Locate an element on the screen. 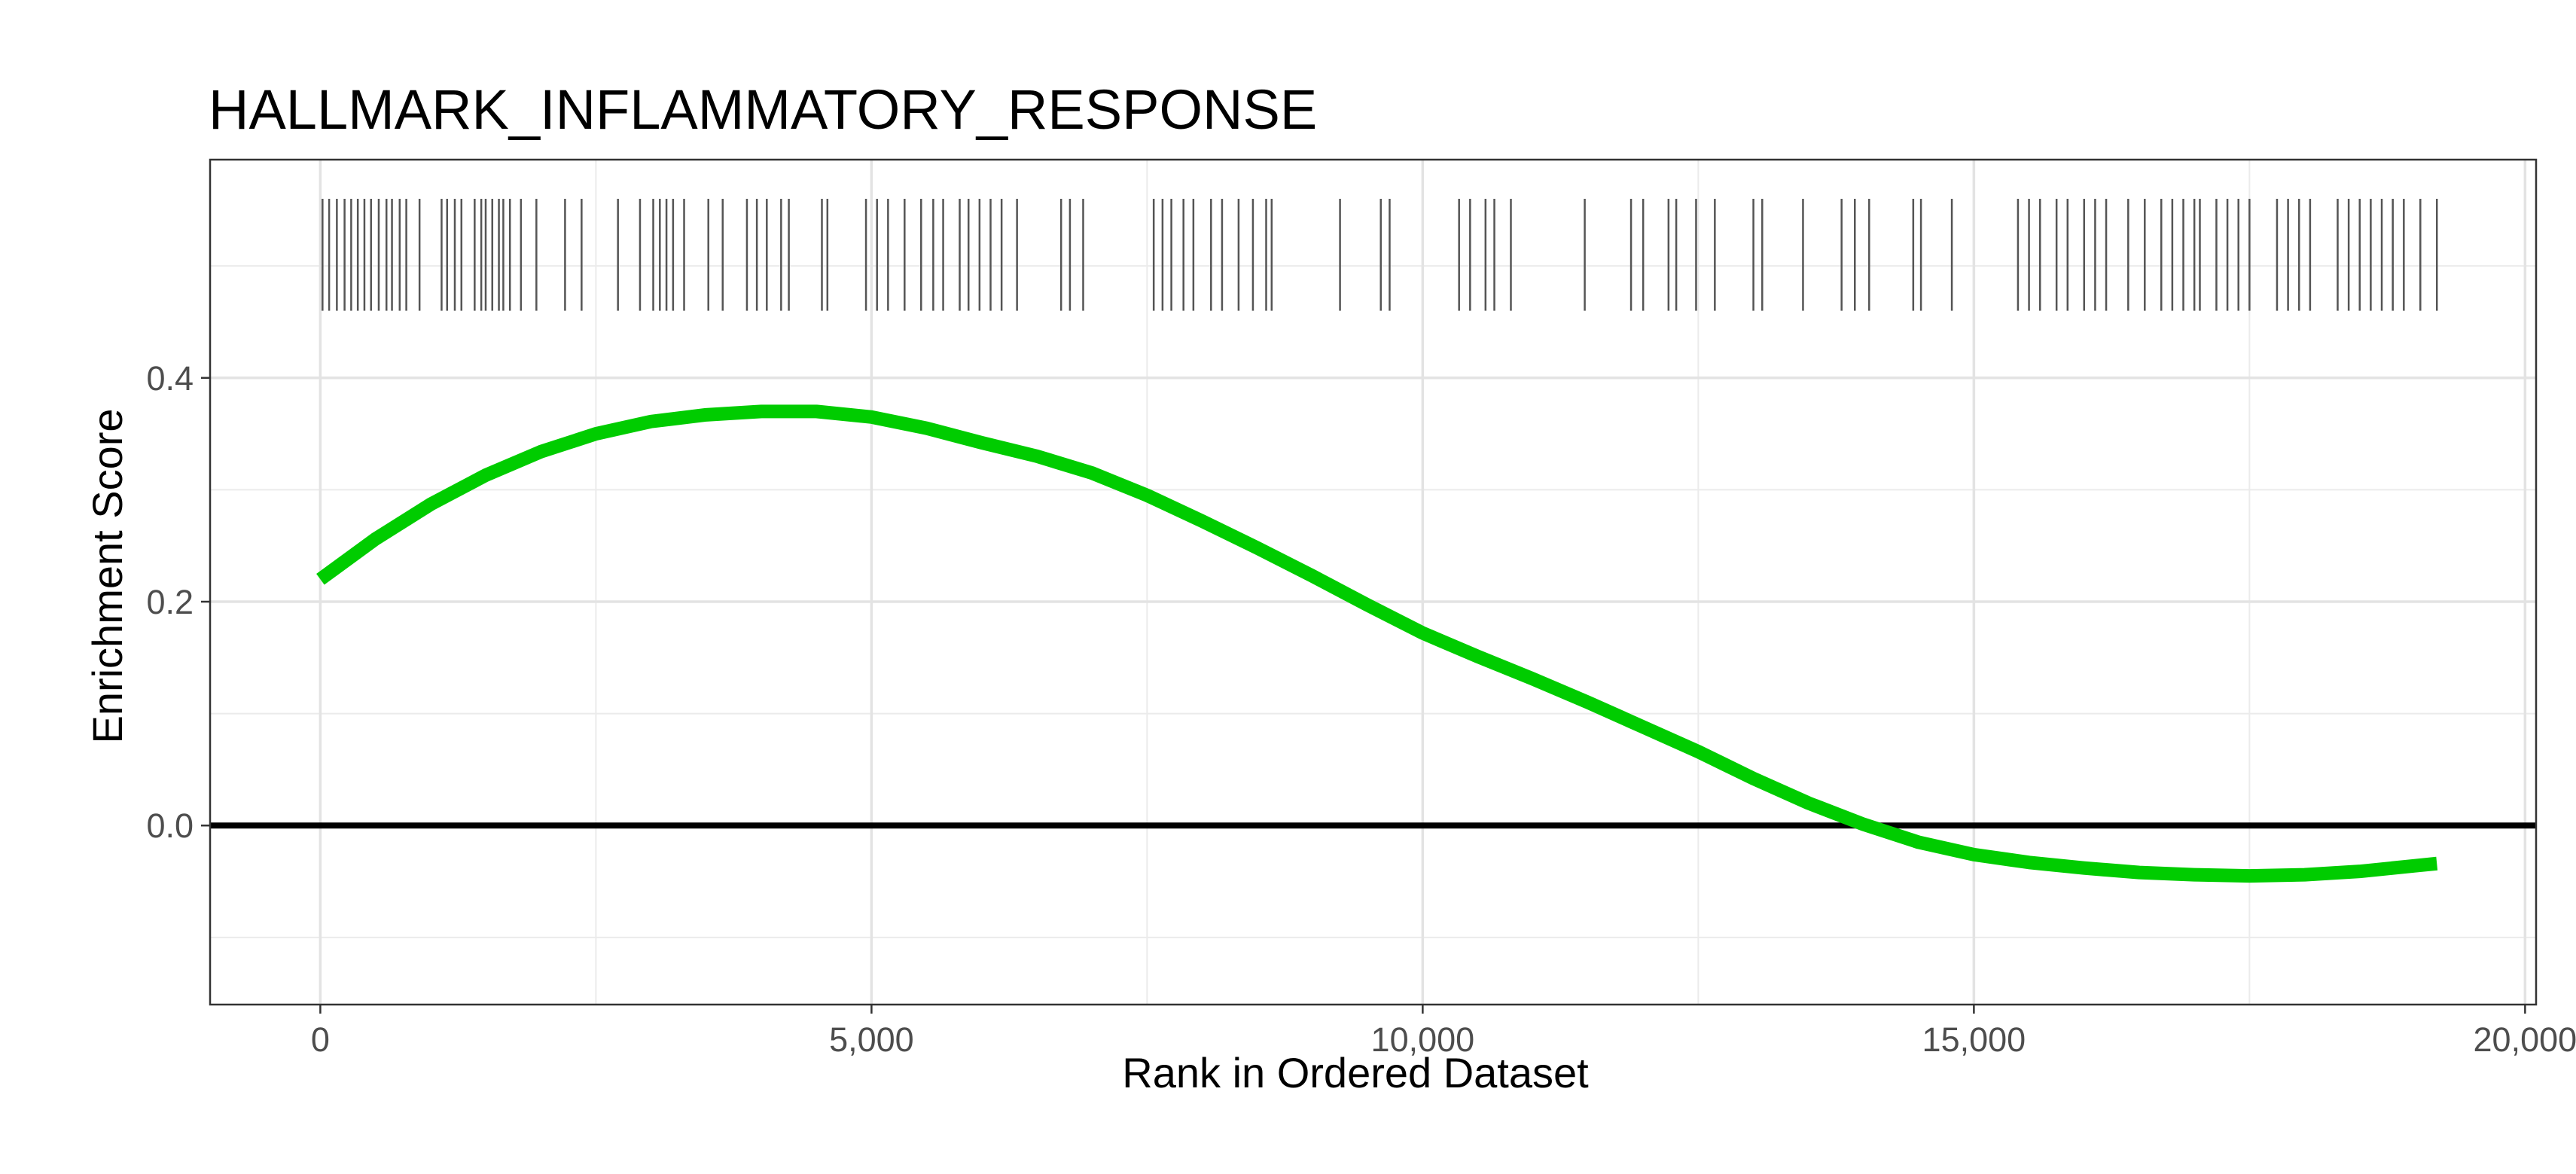  x-axis-title: Rank in Ordered Dataset is located at coordinates (1355, 1072).